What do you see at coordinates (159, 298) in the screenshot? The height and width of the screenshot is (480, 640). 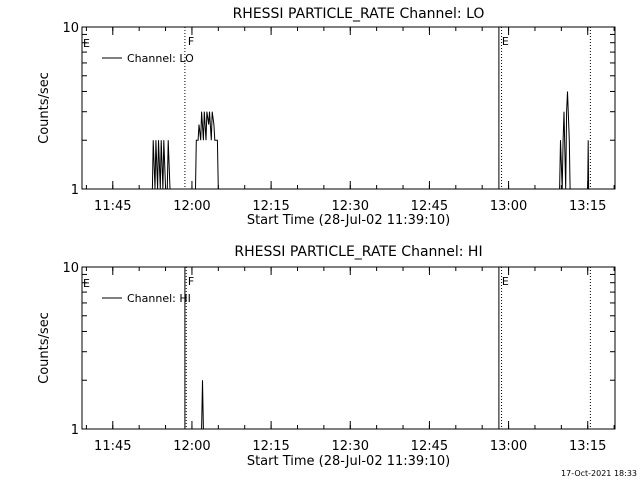 I see `legend-entry: Channel: HI` at bounding box center [159, 298].